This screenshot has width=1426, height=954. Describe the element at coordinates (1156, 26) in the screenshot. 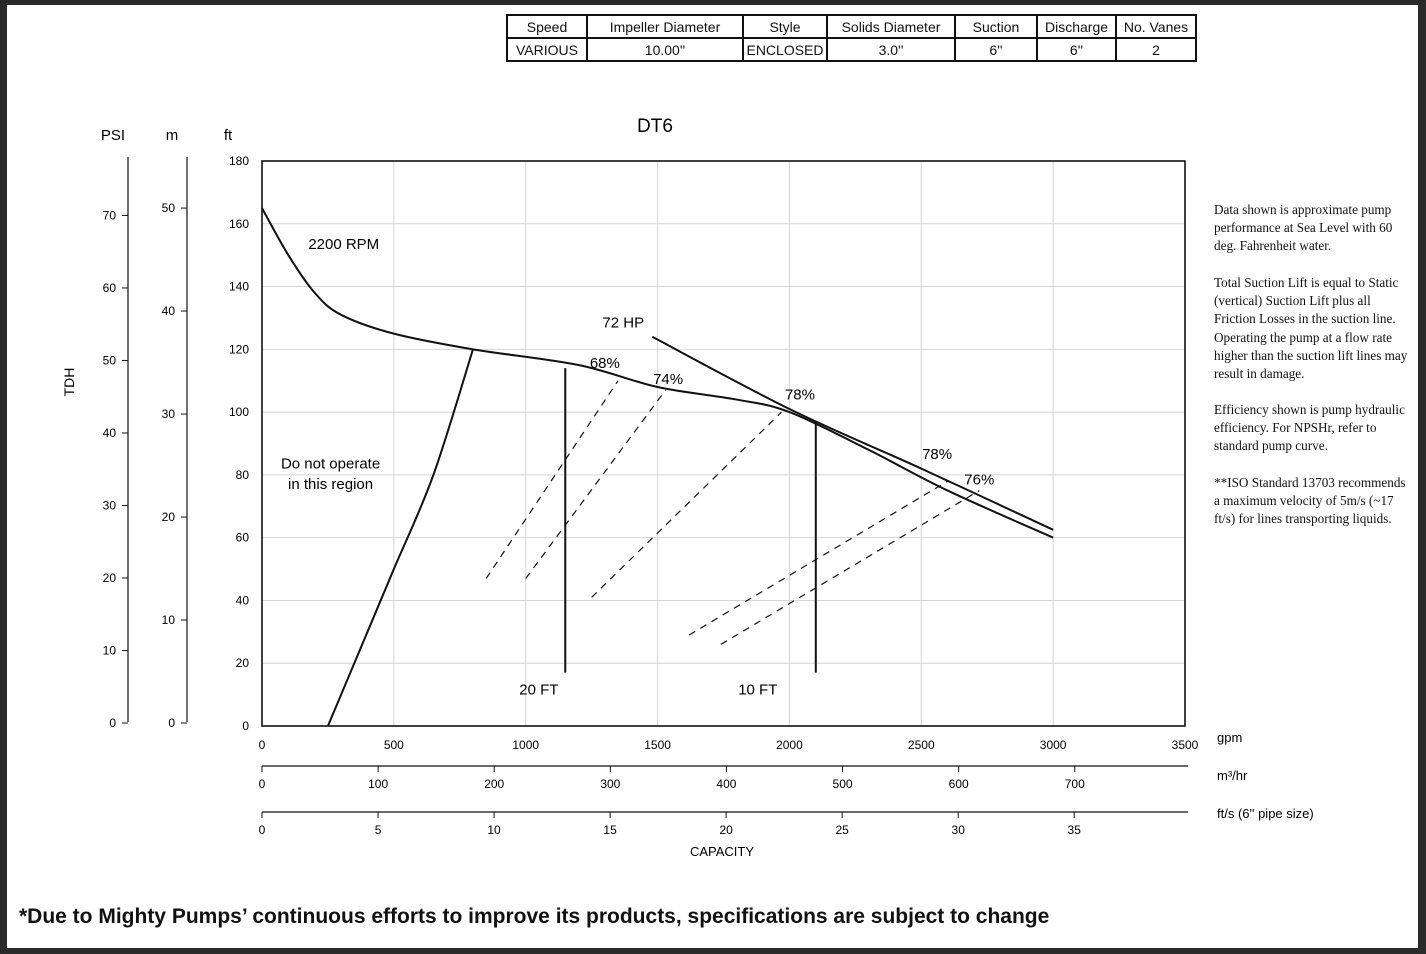

I see `spec-header-vanes: No. Vanes` at that location.